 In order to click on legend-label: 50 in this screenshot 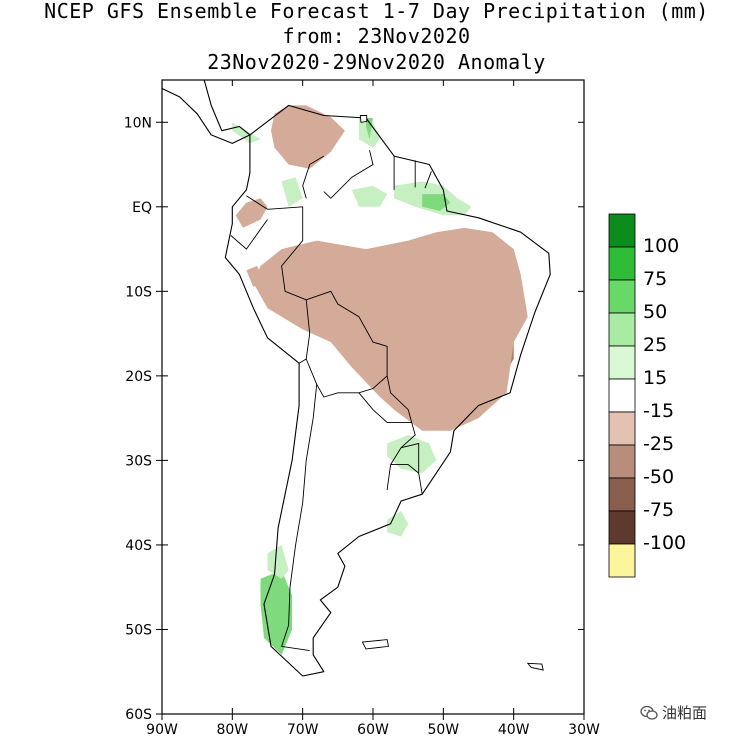, I will do `click(655, 312)`.